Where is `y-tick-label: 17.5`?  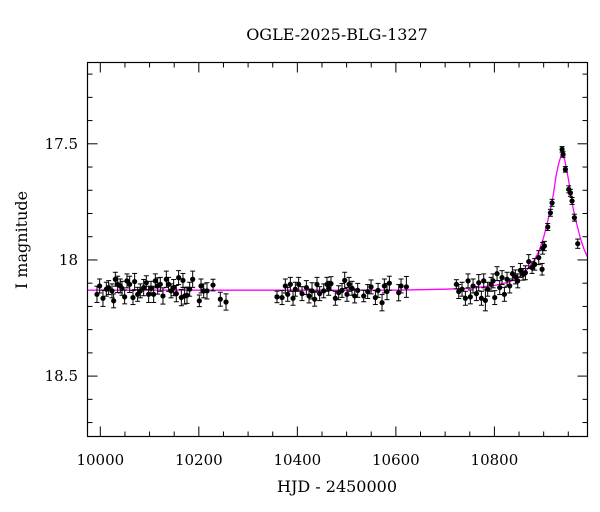 y-tick-label: 17.5 is located at coordinates (61, 144).